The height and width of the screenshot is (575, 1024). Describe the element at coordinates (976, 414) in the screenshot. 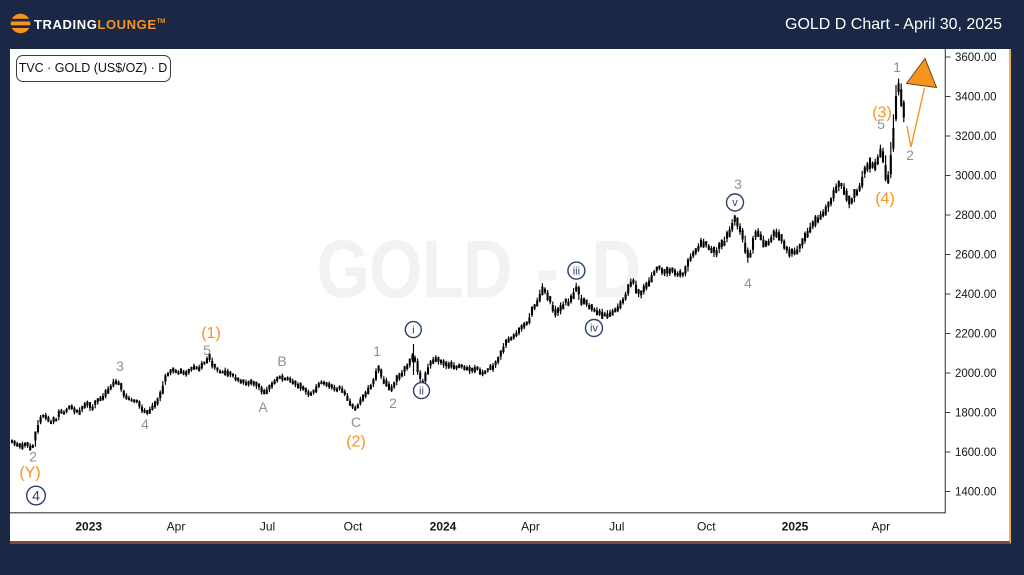

I see `svg-text: 1800.00` at that location.